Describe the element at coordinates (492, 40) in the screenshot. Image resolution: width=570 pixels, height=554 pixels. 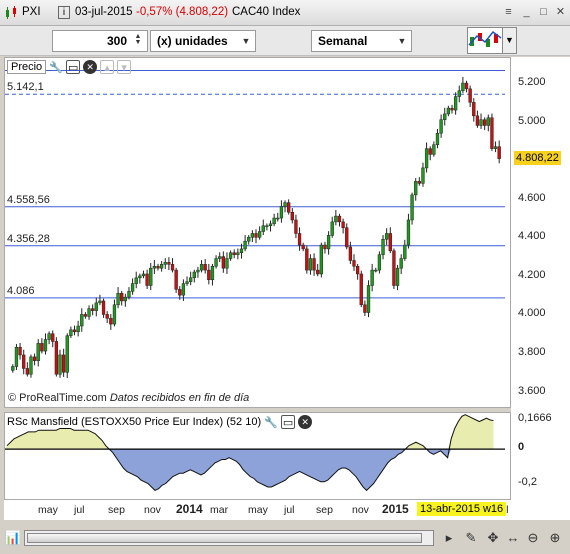
I see `chart-style-button: ▼` at that location.